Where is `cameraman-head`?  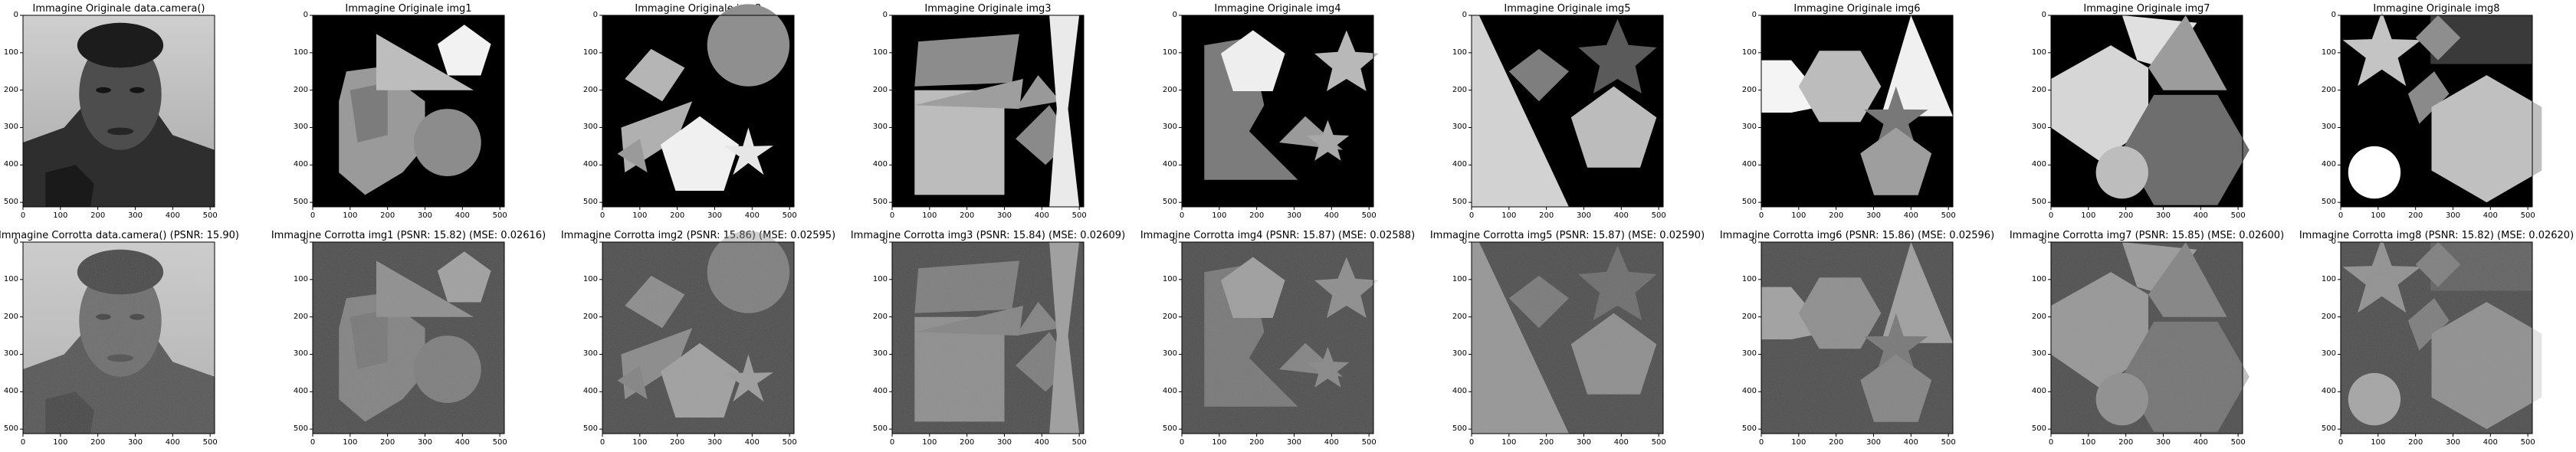 cameraman-head is located at coordinates (120, 94).